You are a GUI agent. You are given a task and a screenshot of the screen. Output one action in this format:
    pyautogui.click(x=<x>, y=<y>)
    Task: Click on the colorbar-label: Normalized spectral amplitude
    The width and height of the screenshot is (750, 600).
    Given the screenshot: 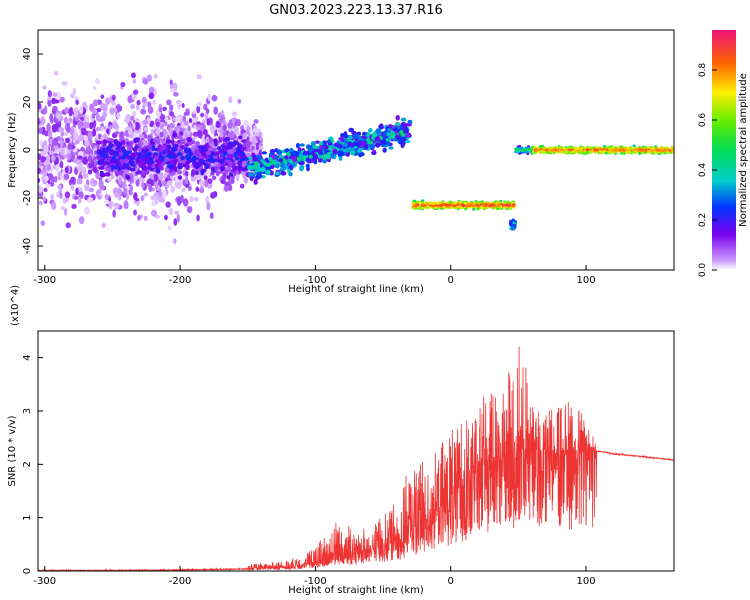 What is the action you would take?
    pyautogui.click(x=743, y=150)
    